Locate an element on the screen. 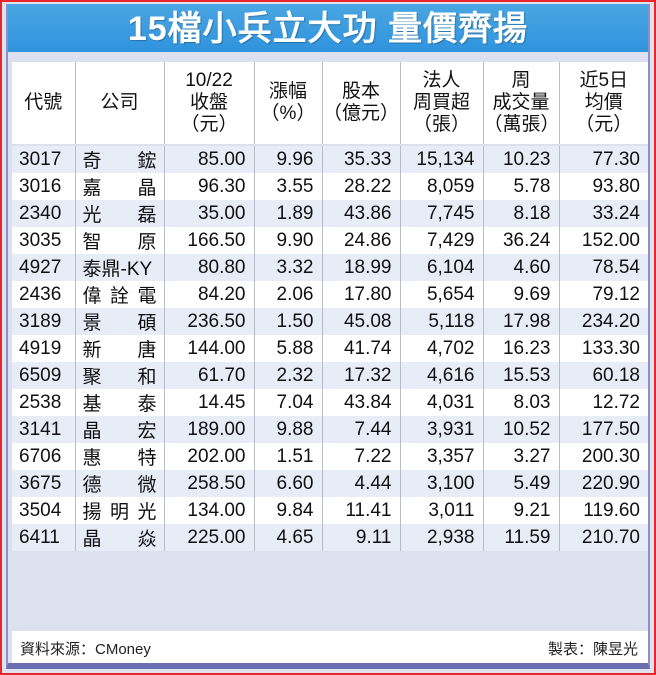 This screenshot has height=675, width=656. cell-weekly-volume: 10.23 is located at coordinates (520, 159).